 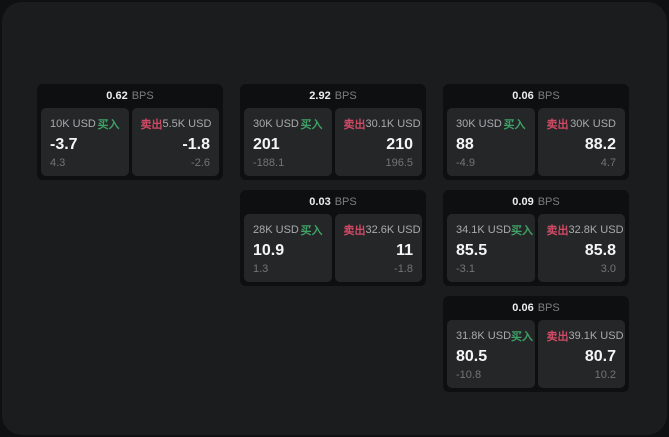 I want to click on buy-size-label: 31.8K USD, so click(x=484, y=336).